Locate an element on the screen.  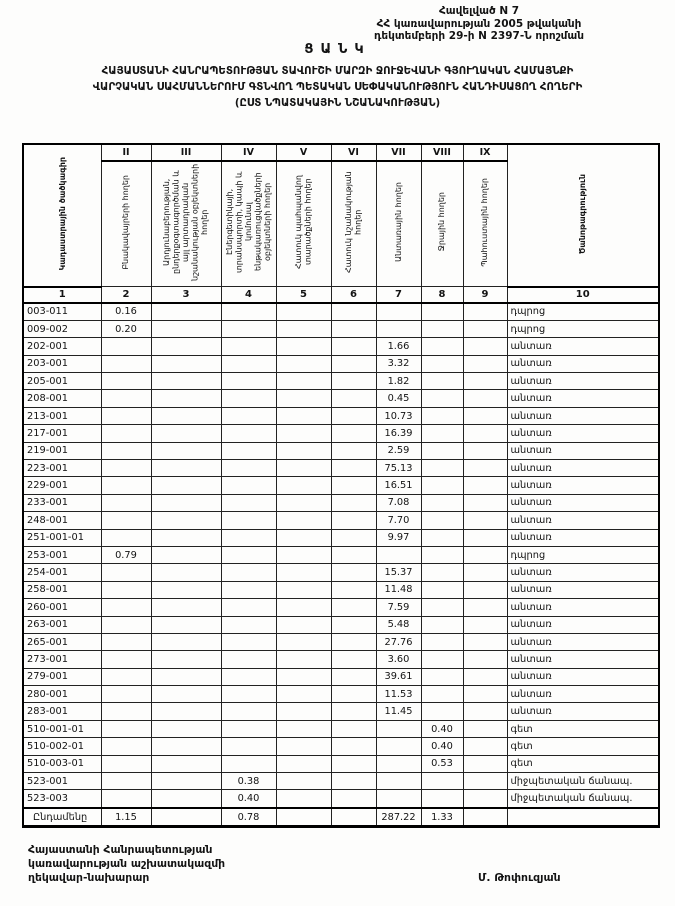
cell-code: 510-001-01 is located at coordinates (62, 729).